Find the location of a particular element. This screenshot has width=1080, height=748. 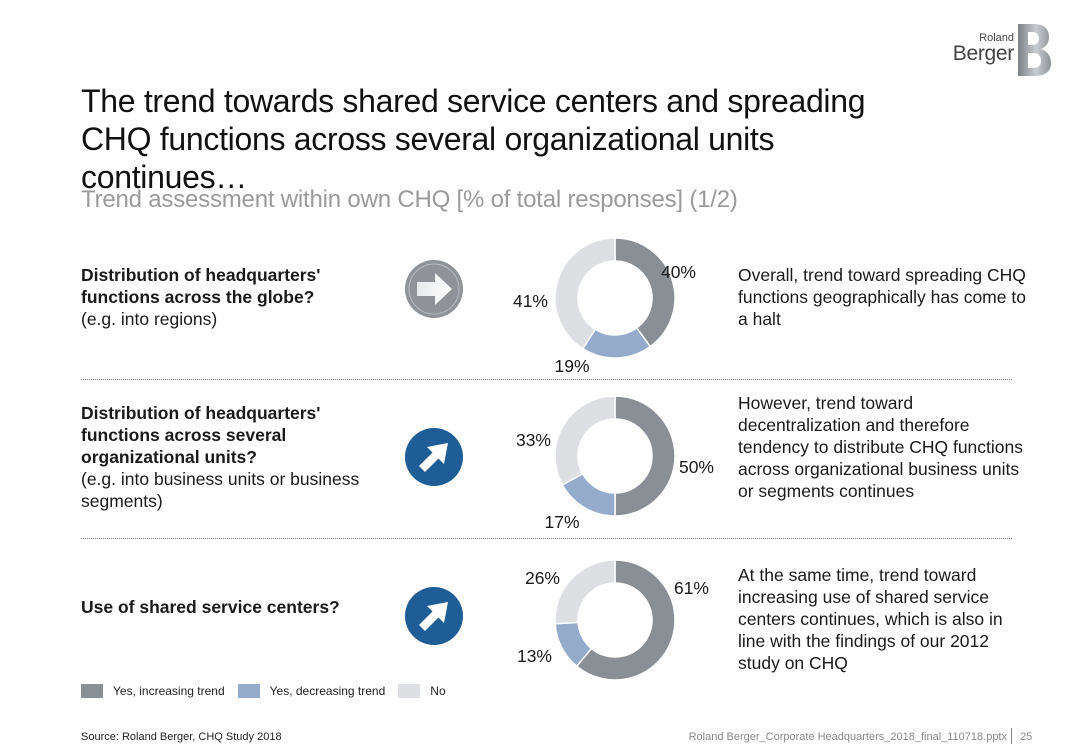

donut-2-label-no: 33% is located at coordinates (533, 440).